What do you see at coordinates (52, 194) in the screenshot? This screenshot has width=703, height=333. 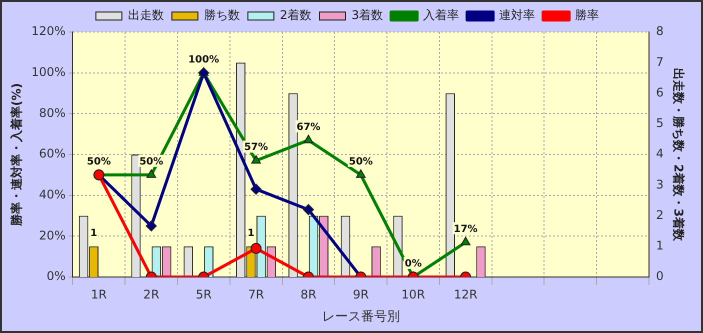 I see `y-tick-label: 40%` at bounding box center [52, 194].